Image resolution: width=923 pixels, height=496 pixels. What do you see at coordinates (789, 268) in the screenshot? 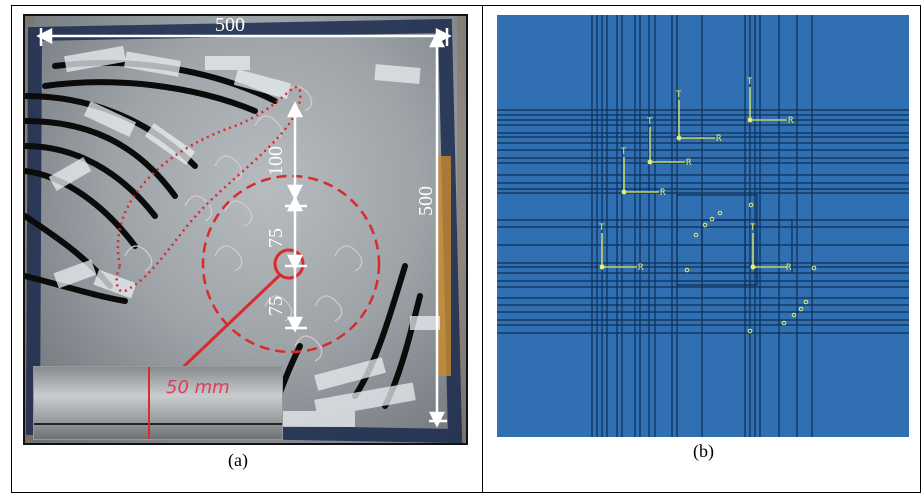
I see `triad-6-r: R` at bounding box center [789, 268].